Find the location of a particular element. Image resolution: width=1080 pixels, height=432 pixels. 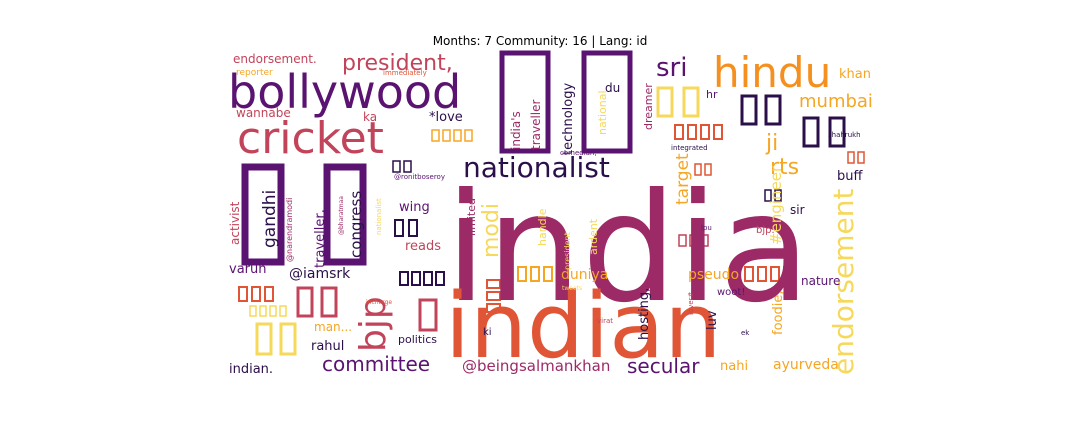

cloud-word: activist is located at coordinates (235, 223).